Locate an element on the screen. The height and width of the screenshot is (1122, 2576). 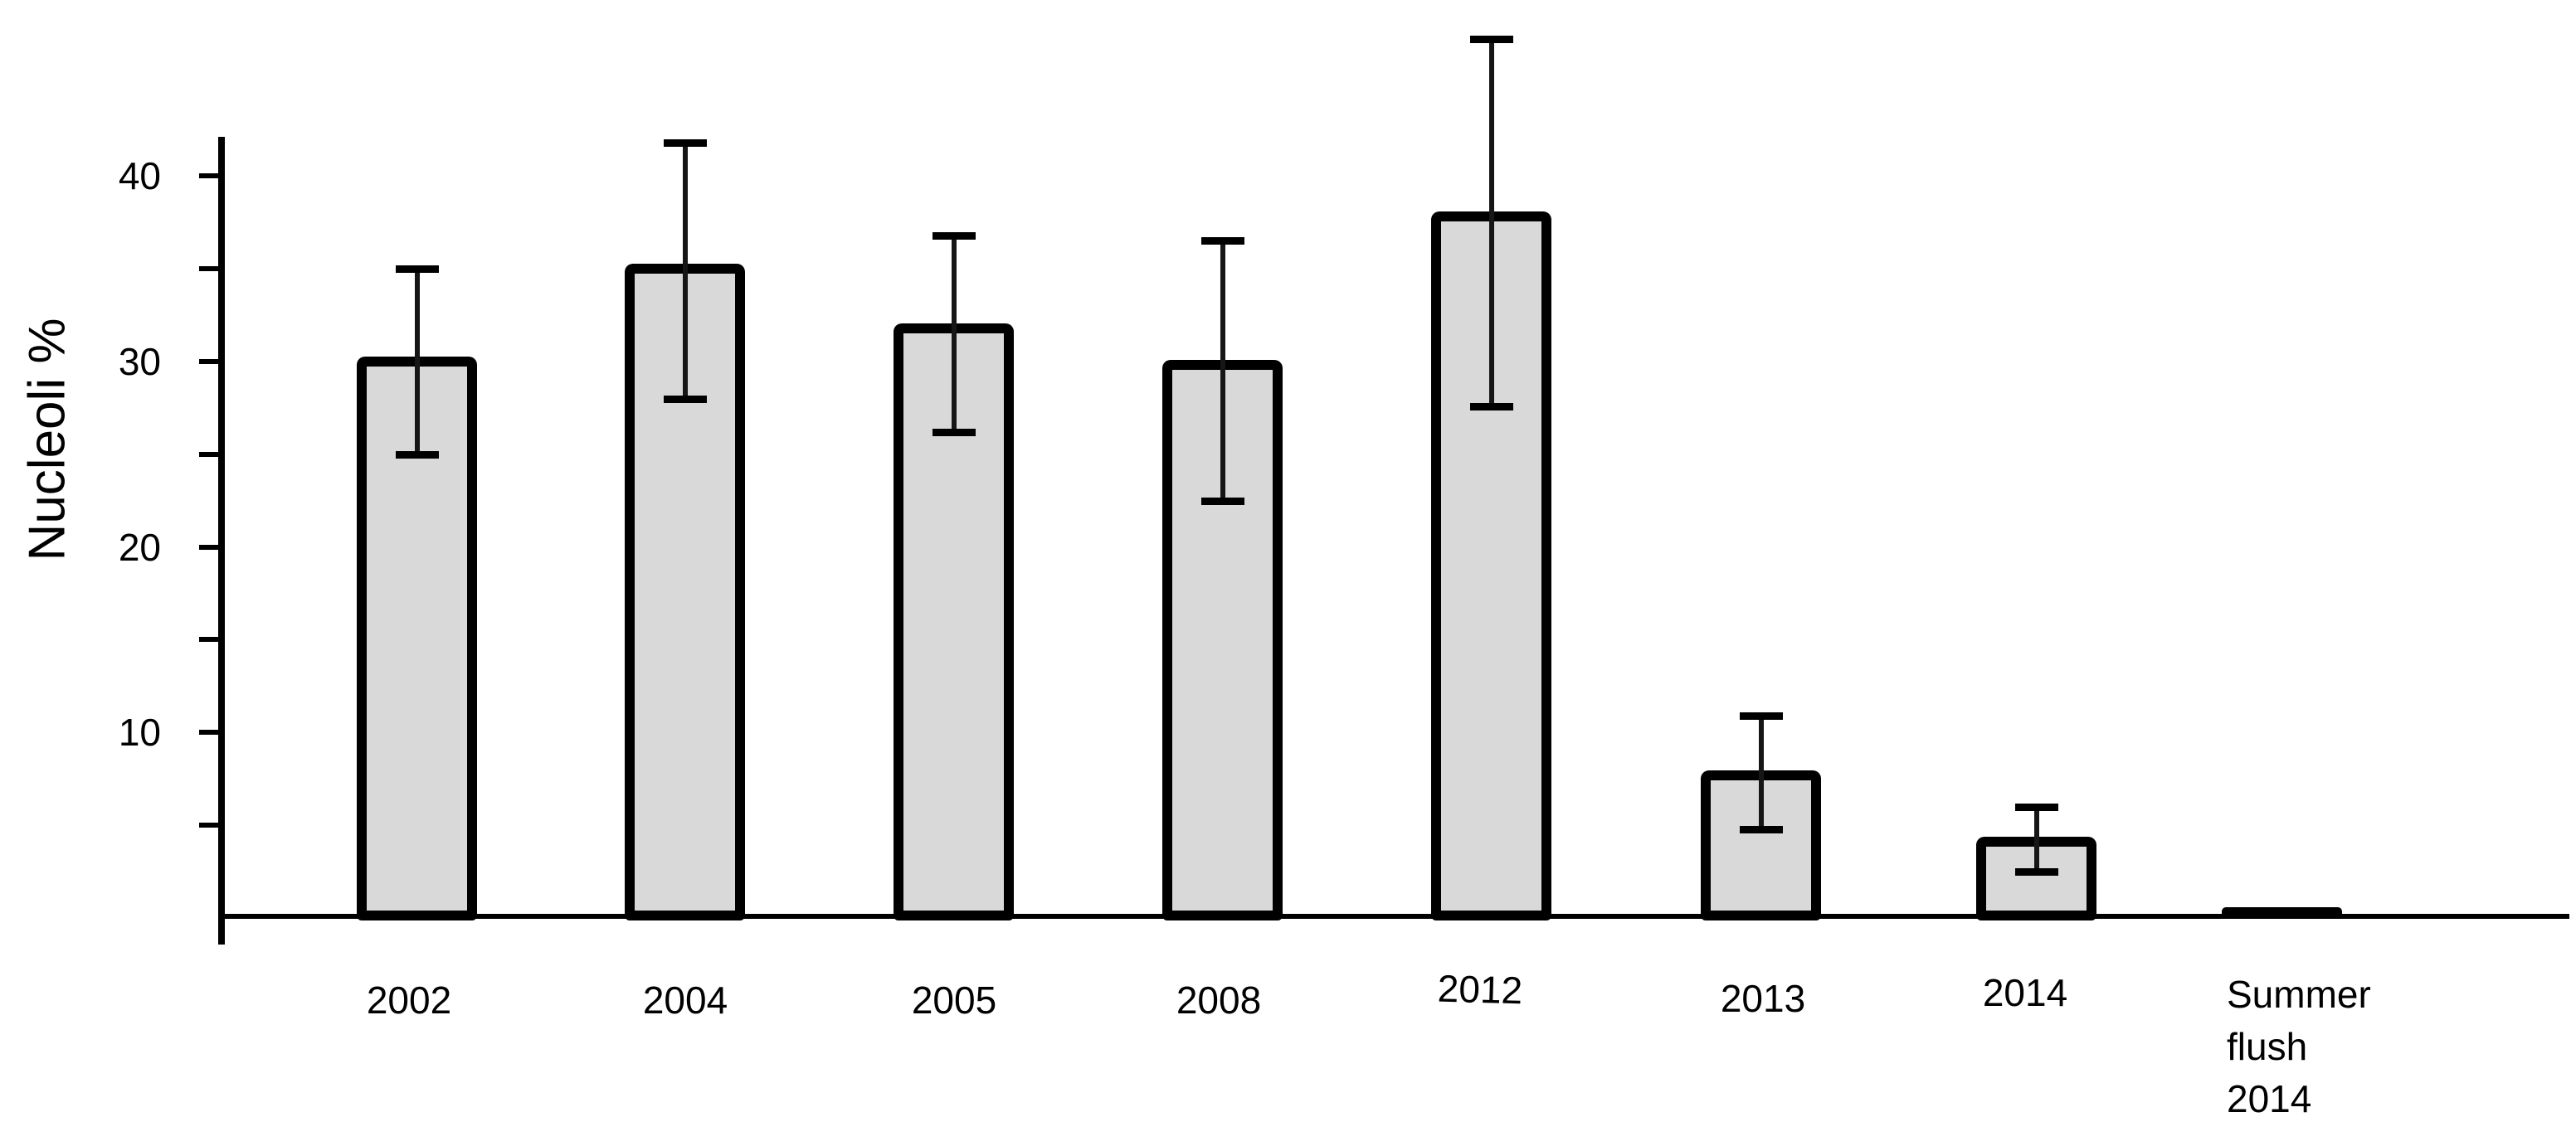
x-axis-label: 2004 is located at coordinates (685, 1000).